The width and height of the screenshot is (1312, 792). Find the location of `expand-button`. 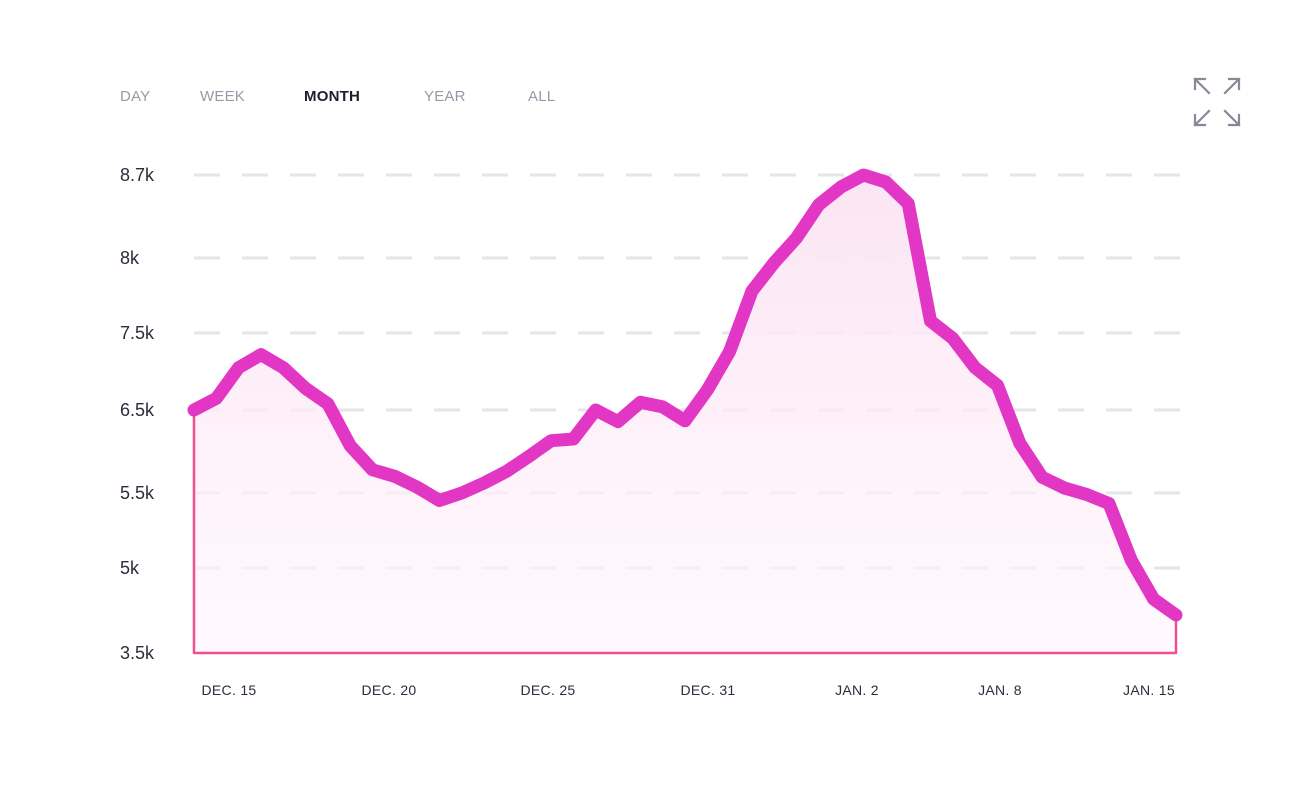

expand-button is located at coordinates (1217, 102).